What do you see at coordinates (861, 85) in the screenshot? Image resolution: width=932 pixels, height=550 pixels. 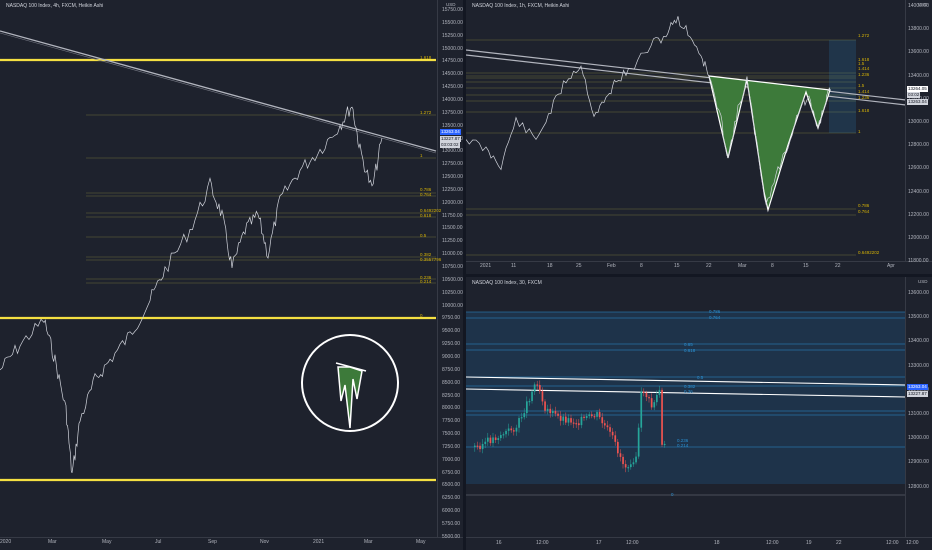 I see `top-right-fib-label: 1.5` at bounding box center [861, 85].